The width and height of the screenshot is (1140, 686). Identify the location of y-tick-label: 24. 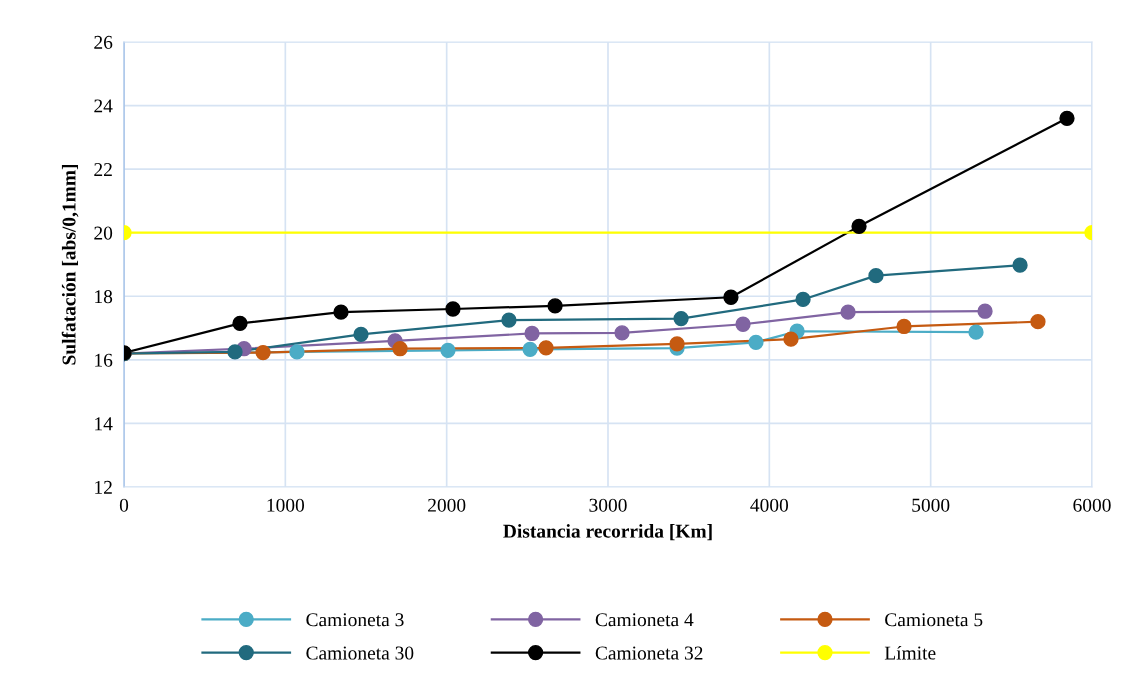
(103, 106).